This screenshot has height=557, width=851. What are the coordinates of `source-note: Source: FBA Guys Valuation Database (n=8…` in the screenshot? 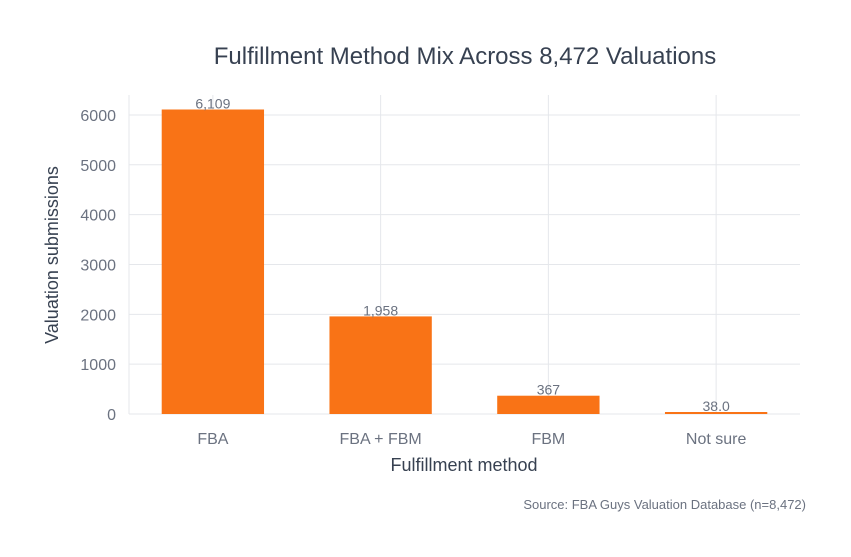 It's located at (664, 504).